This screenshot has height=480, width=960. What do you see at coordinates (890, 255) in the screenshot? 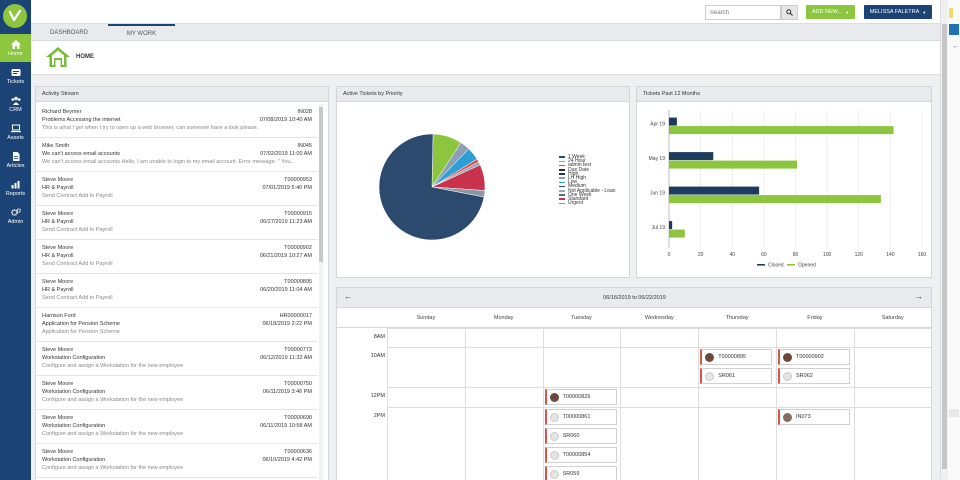
I see `x-tick-label: 140` at bounding box center [890, 255].